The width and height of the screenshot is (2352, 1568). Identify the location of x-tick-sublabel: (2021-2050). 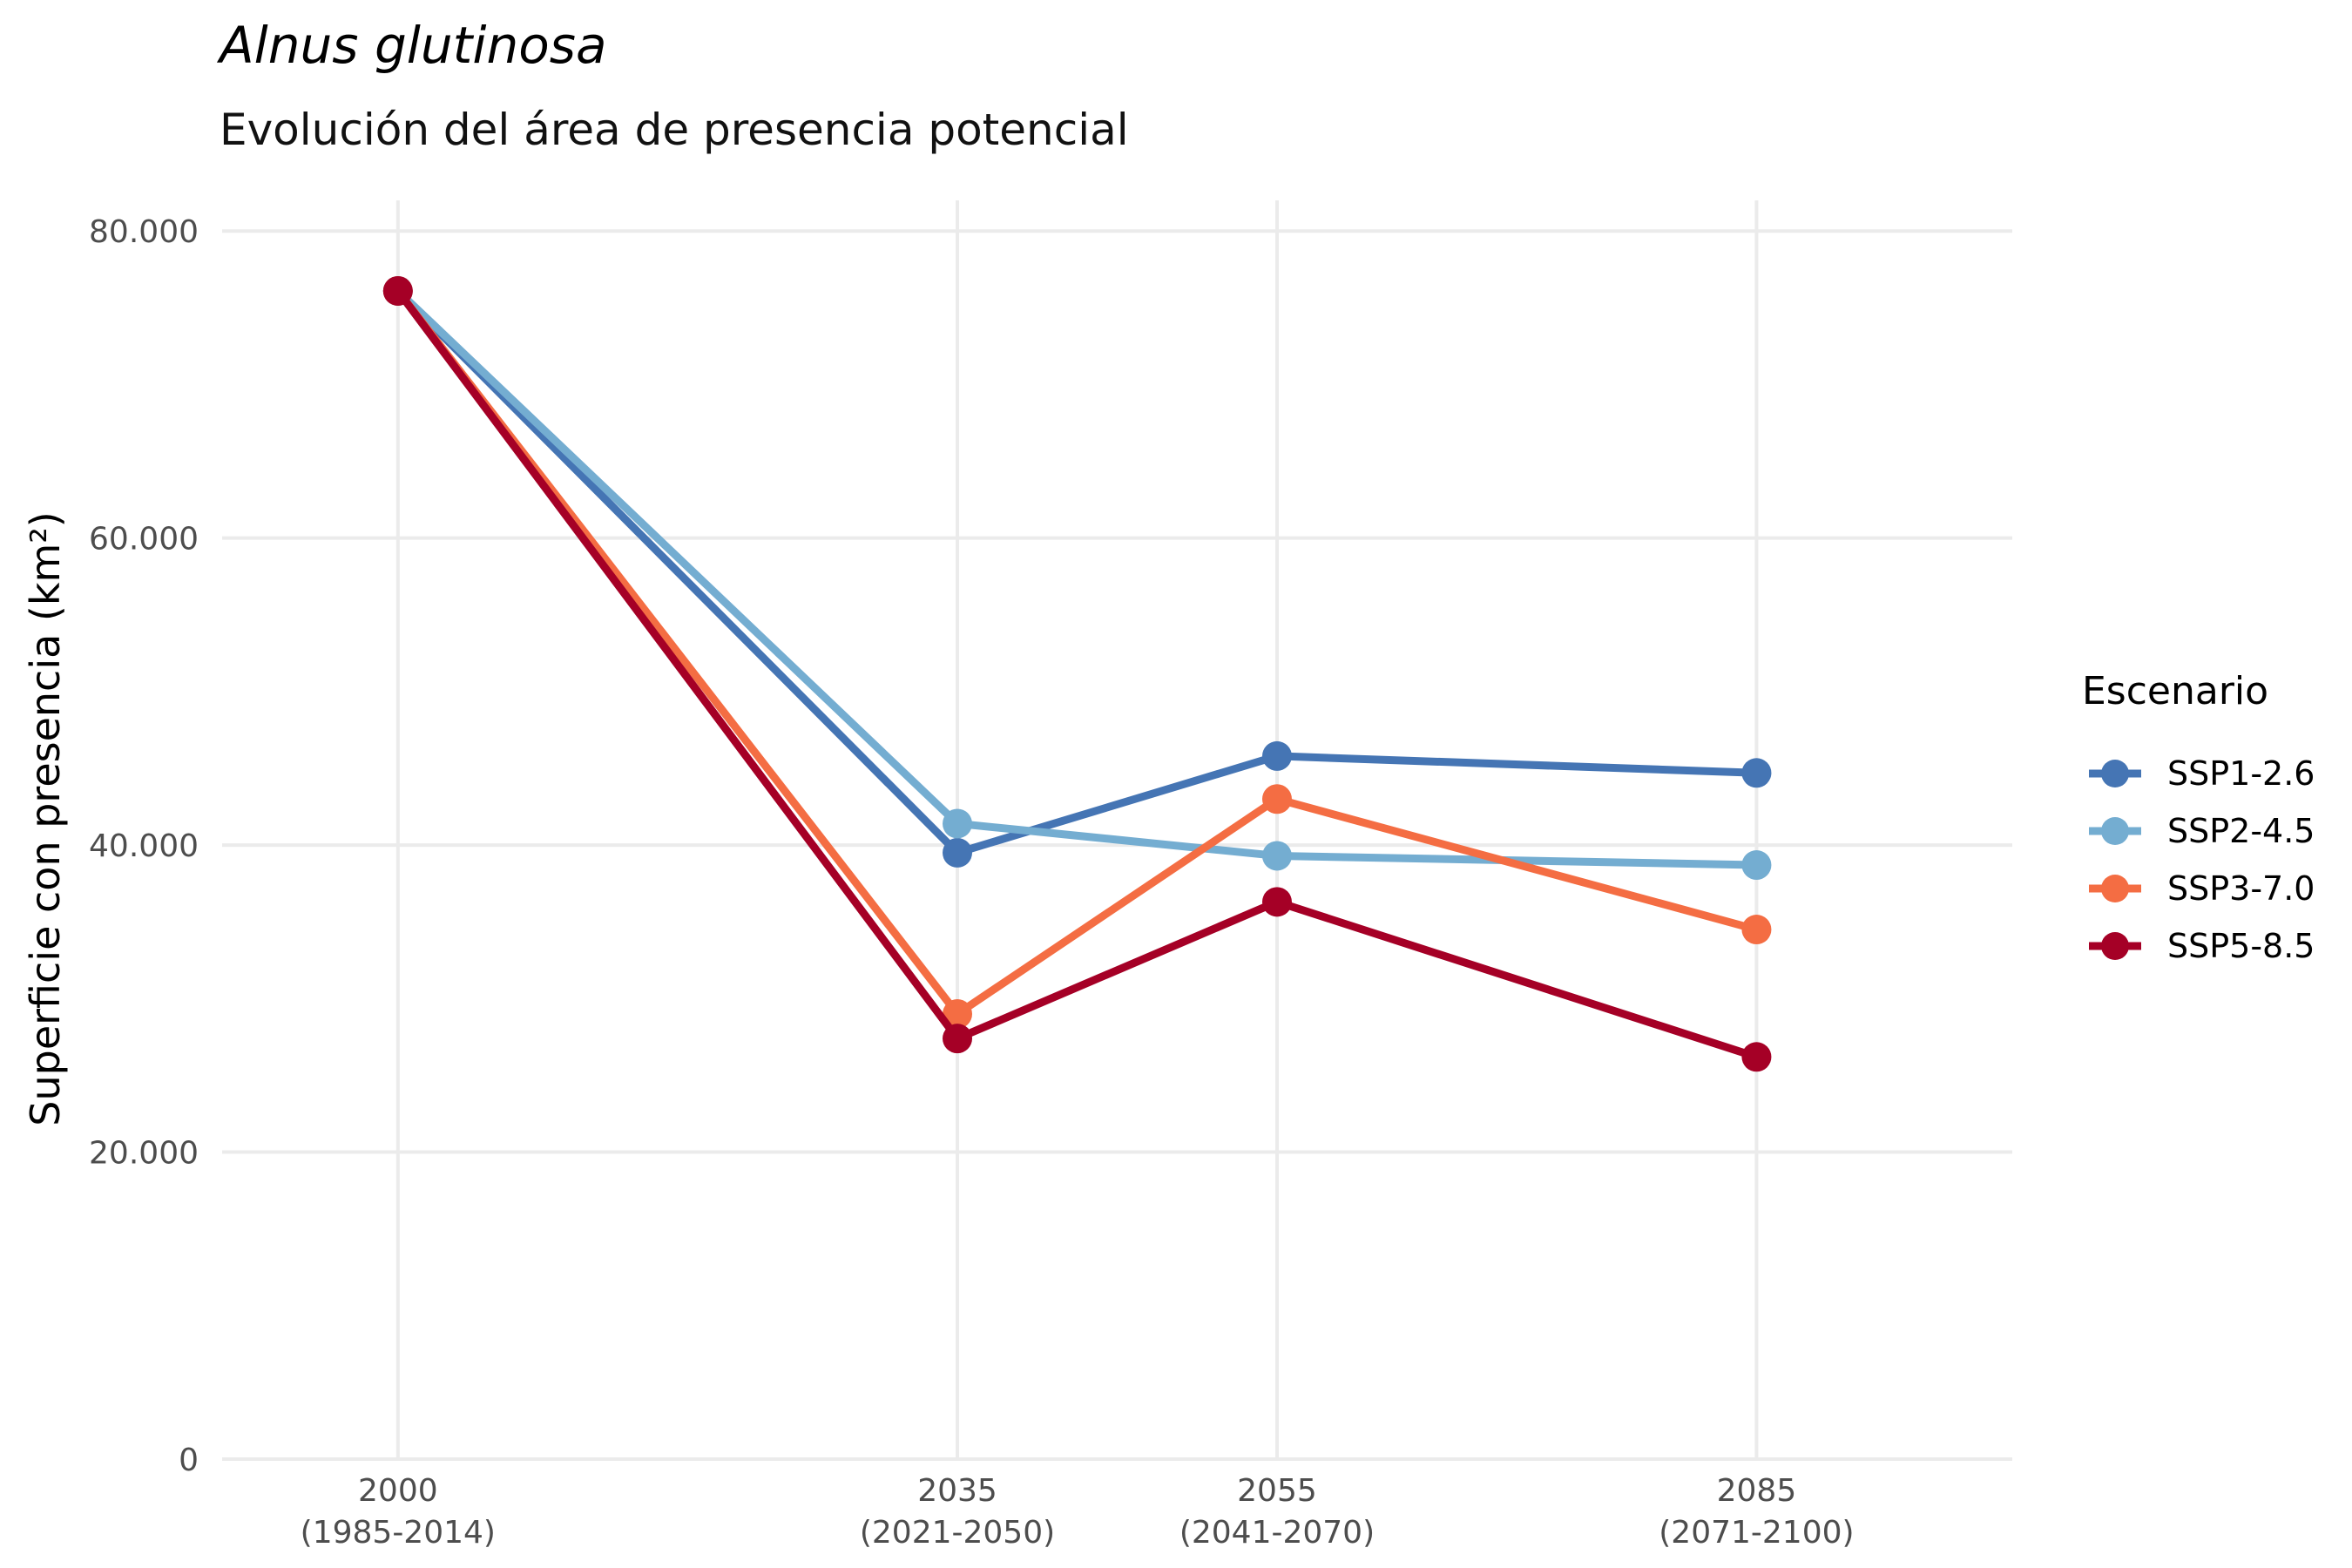
(957, 1533).